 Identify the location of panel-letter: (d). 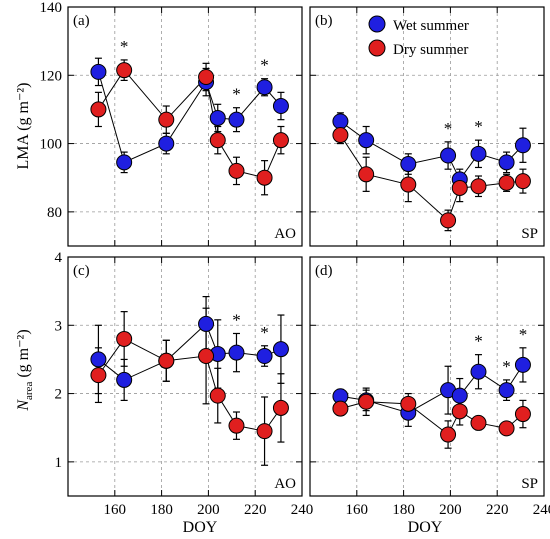
(324, 271).